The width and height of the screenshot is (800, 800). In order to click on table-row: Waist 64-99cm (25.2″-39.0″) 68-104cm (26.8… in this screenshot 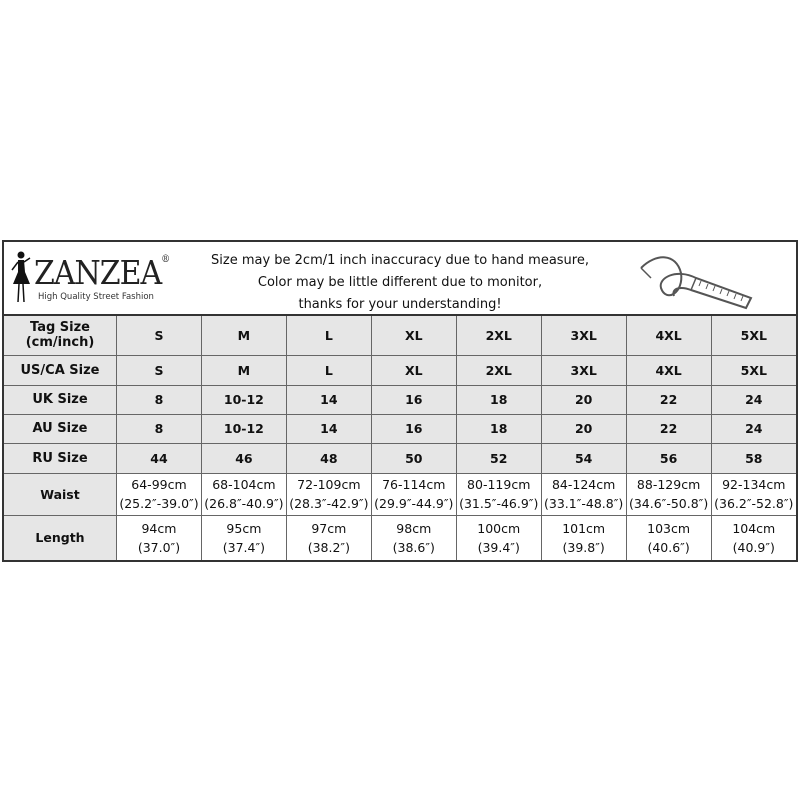, I will do `click(400, 494)`.